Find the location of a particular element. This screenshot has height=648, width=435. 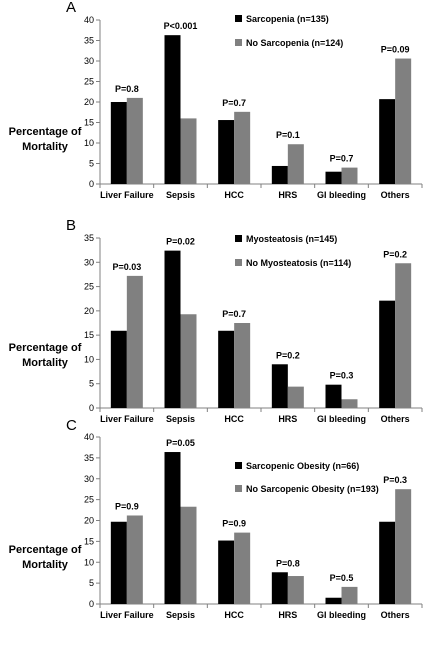

p-value-label: P=0.05 is located at coordinates (180, 443).